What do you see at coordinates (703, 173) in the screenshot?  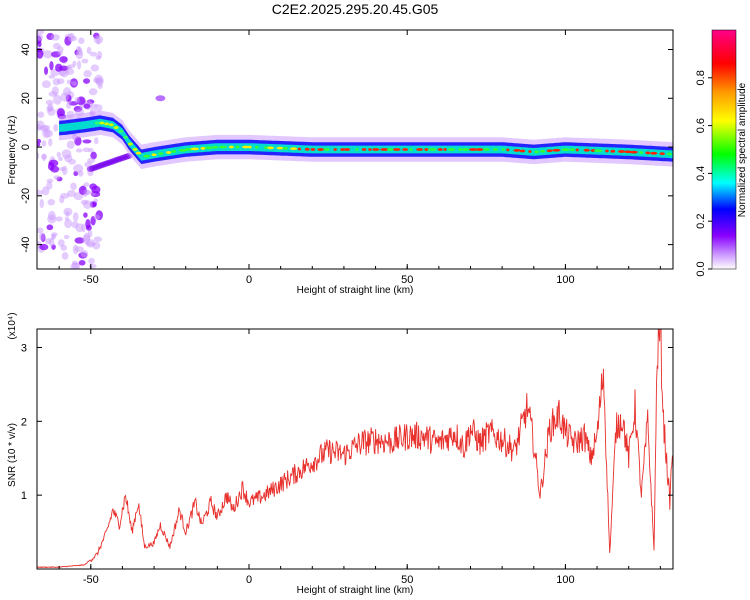 I see `colorbar-ticks: 0.0 0.2 0.4 0.6 0.8` at bounding box center [703, 173].